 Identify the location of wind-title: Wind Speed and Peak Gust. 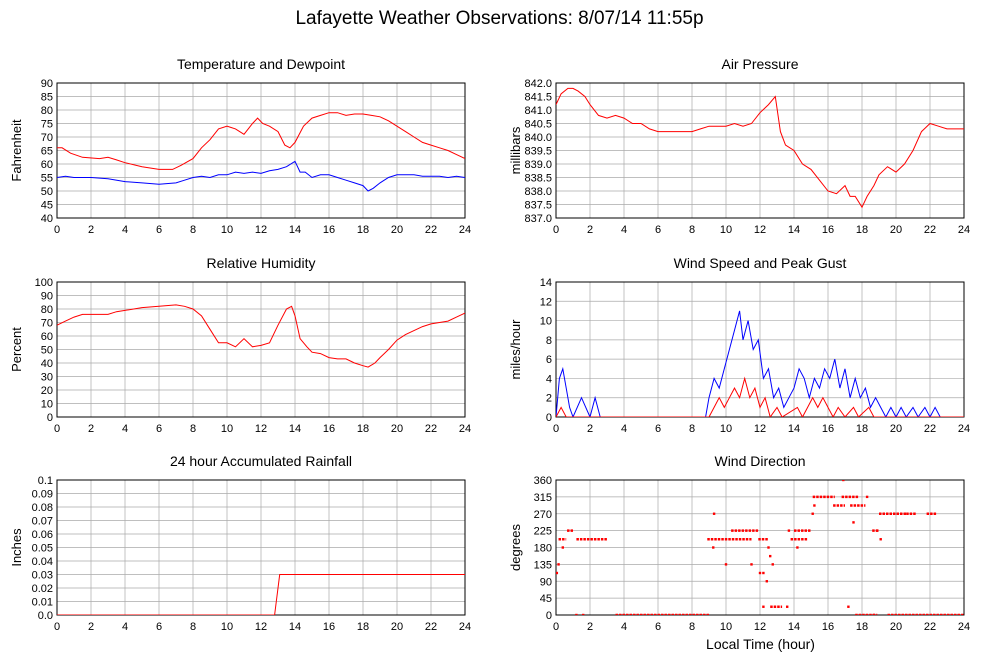
(760, 263).